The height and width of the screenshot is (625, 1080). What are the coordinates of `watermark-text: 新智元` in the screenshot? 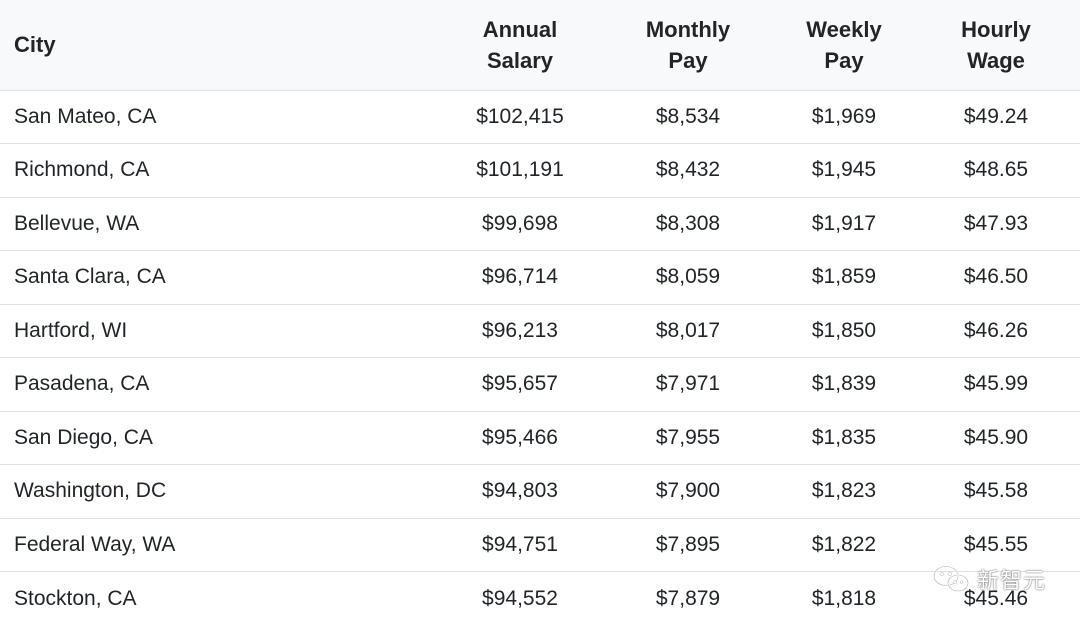 It's located at (1011, 581).